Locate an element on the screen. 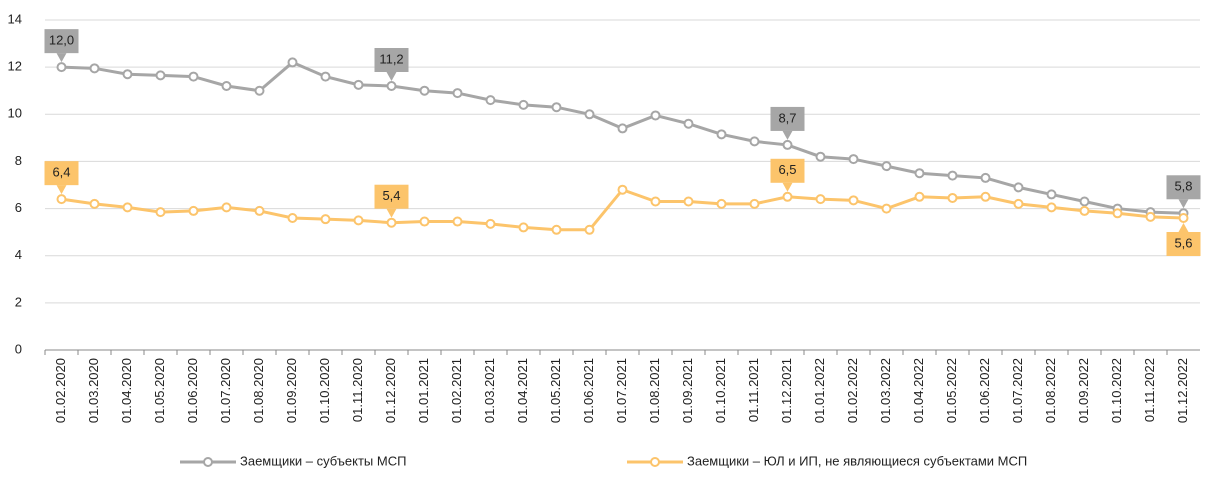  x-tick-label: 01.11.2021 is located at coordinates (753, 390).